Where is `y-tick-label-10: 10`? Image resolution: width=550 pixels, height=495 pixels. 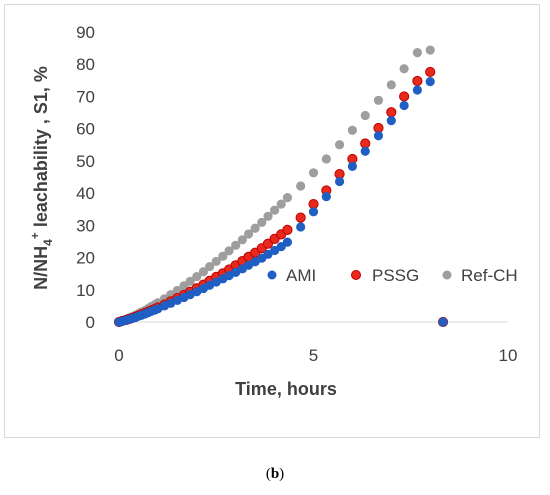
y-tick-label-10: 10 is located at coordinates (85, 290).